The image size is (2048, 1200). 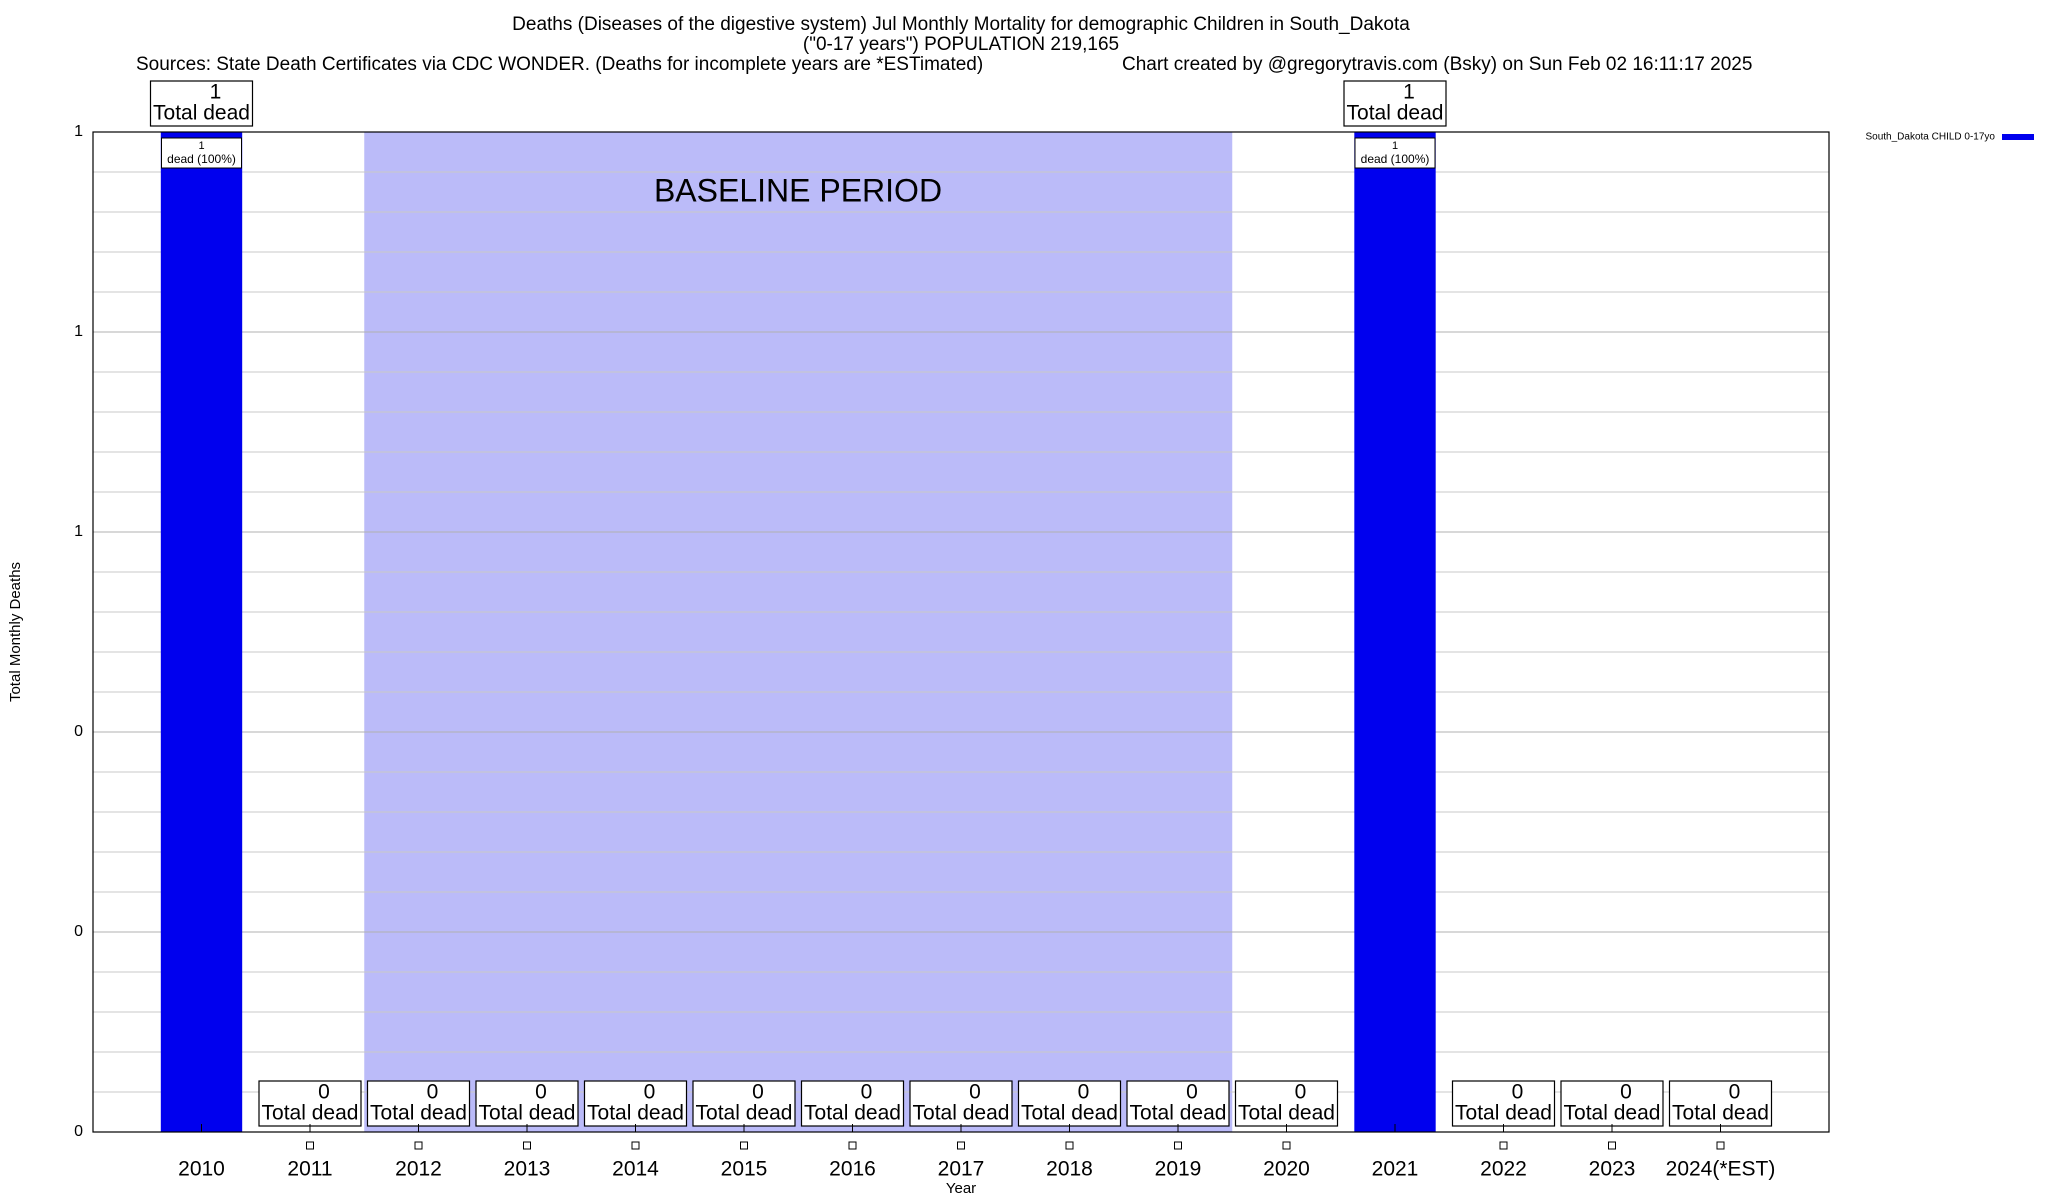 I want to click on x-tick-label: 2015, so click(x=744, y=1169).